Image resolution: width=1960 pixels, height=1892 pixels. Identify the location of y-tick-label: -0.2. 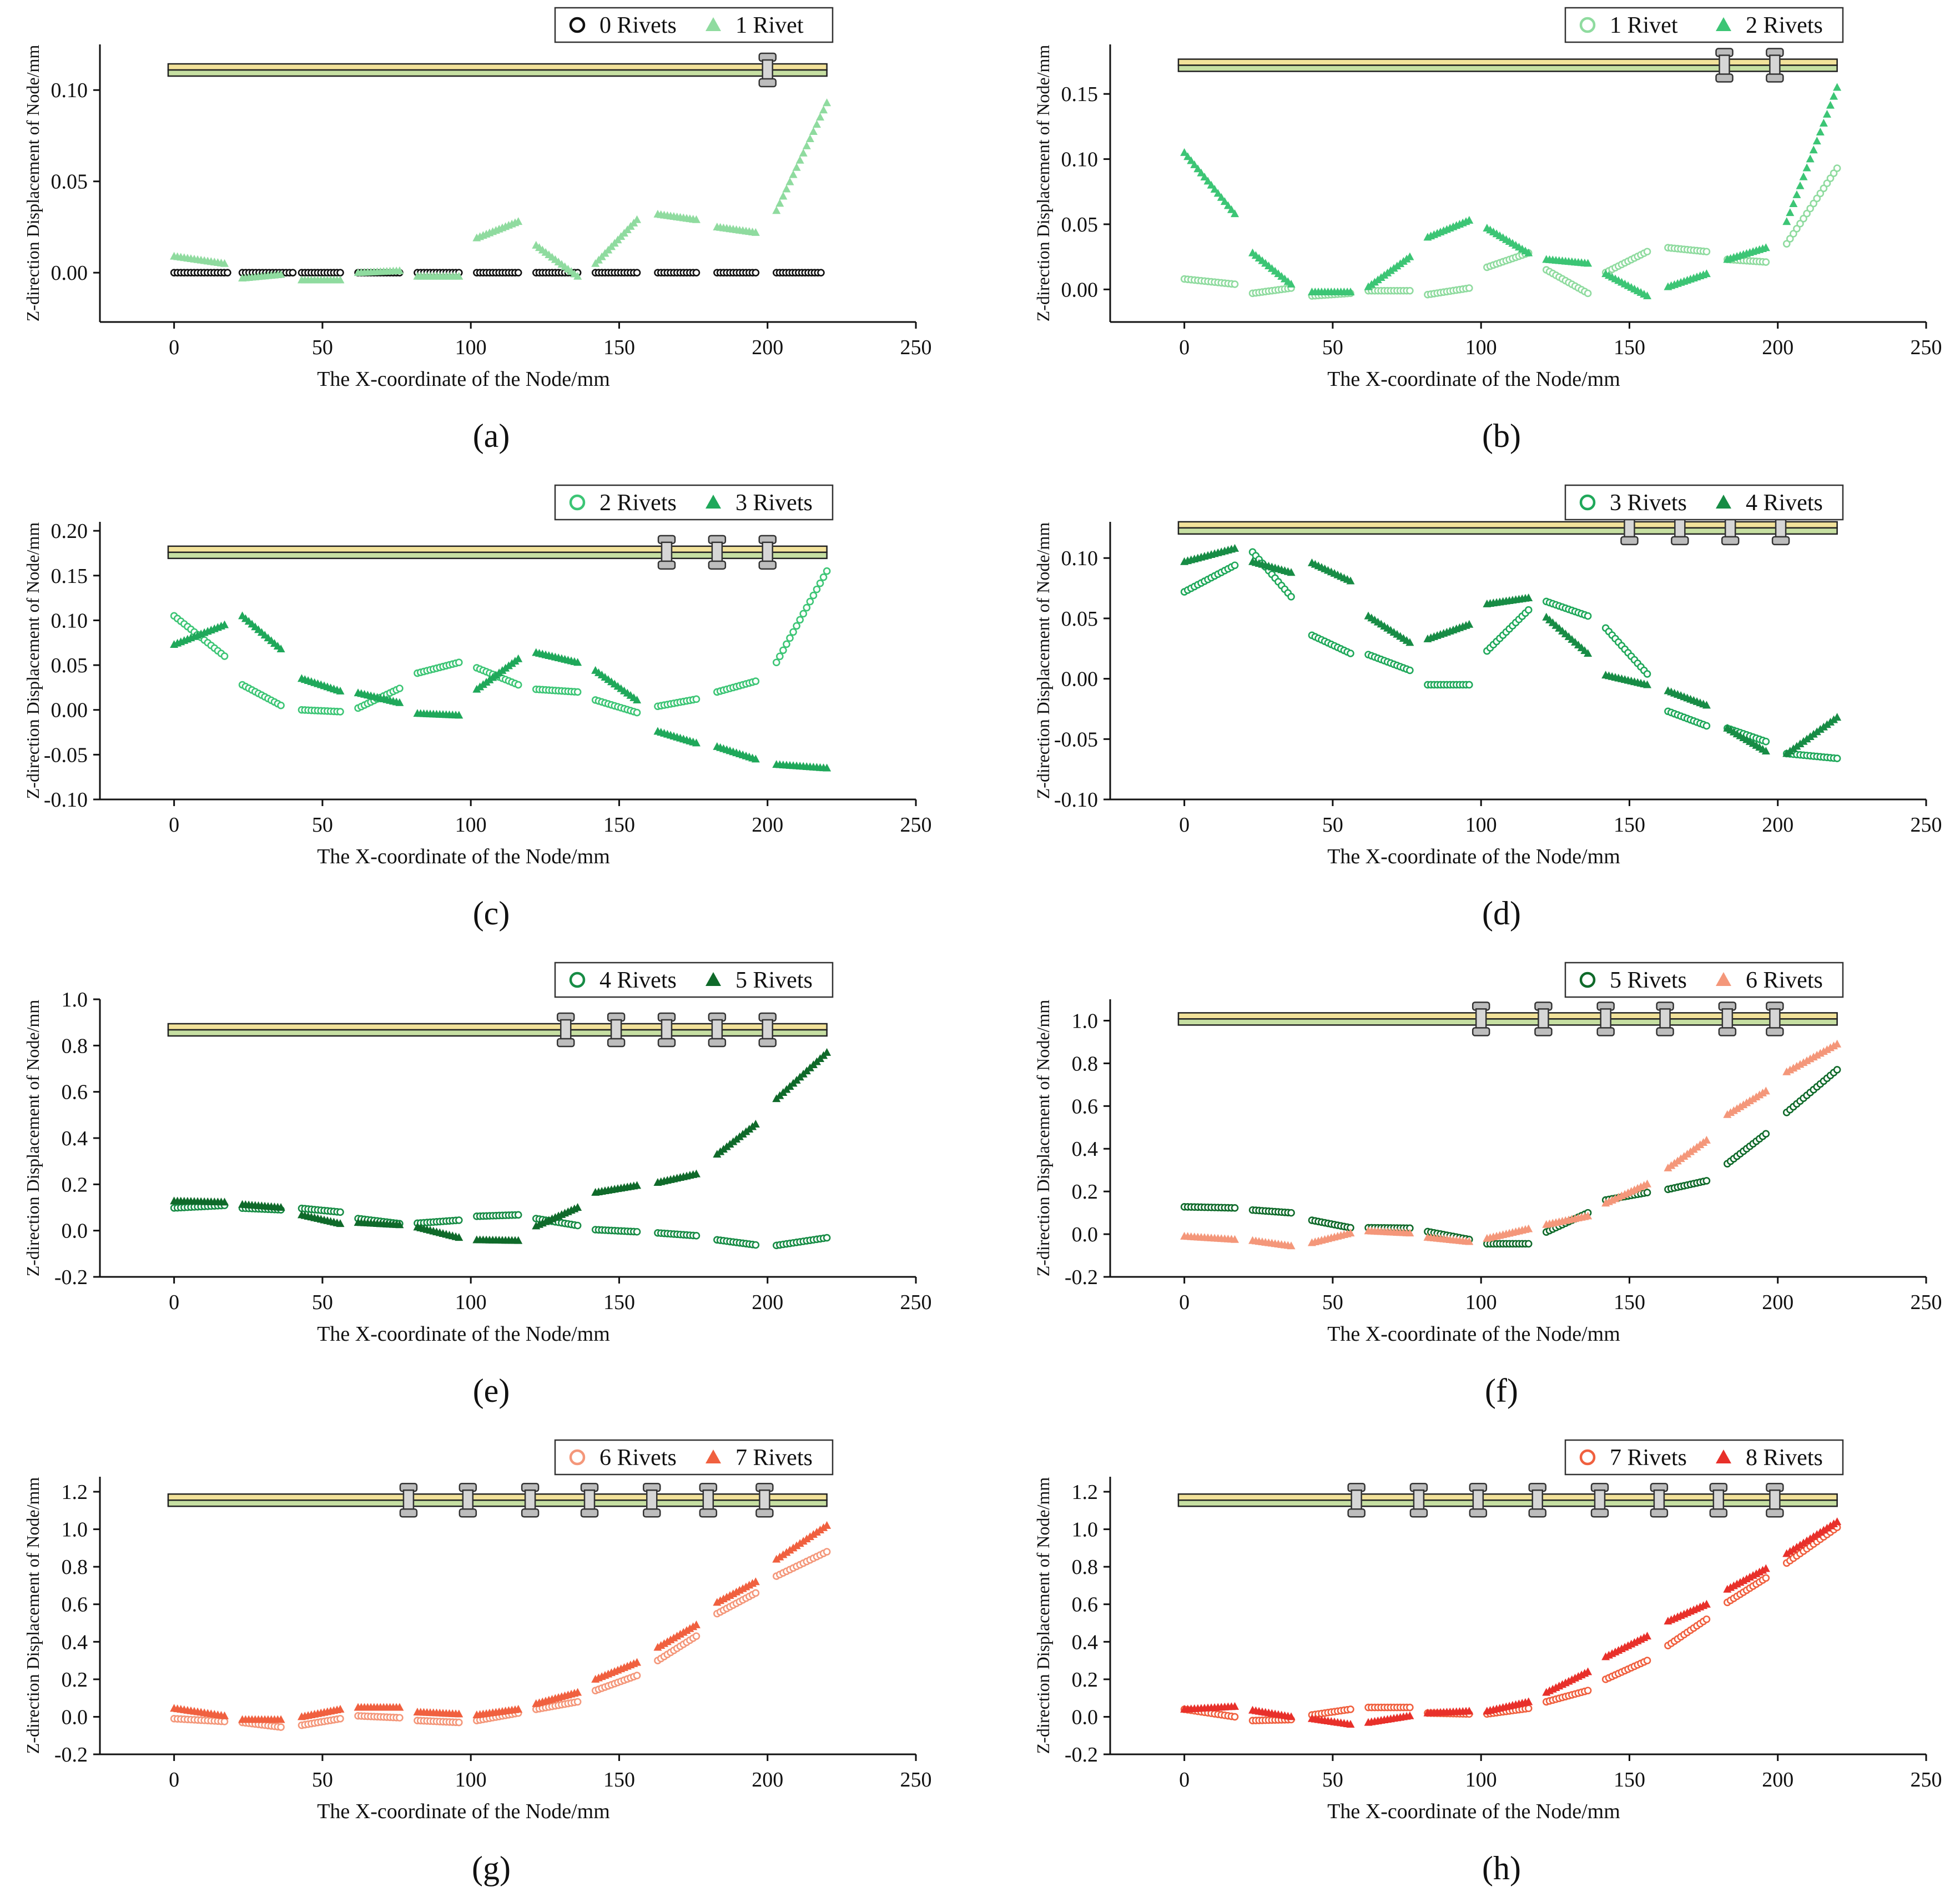
(1081, 1277).